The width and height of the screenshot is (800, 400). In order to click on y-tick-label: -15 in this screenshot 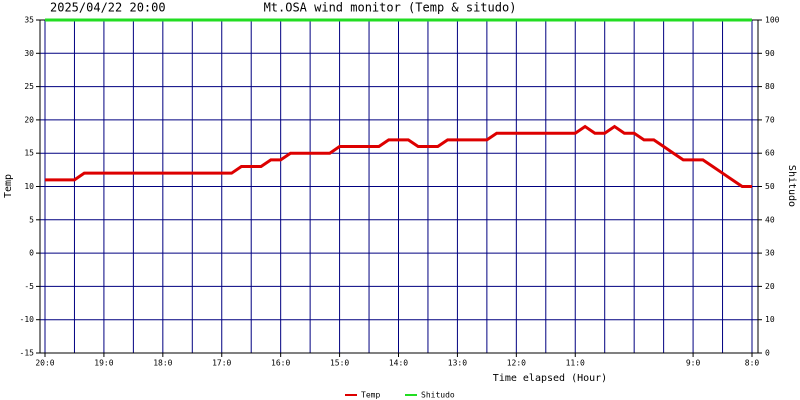, I will do `click(27, 353)`.